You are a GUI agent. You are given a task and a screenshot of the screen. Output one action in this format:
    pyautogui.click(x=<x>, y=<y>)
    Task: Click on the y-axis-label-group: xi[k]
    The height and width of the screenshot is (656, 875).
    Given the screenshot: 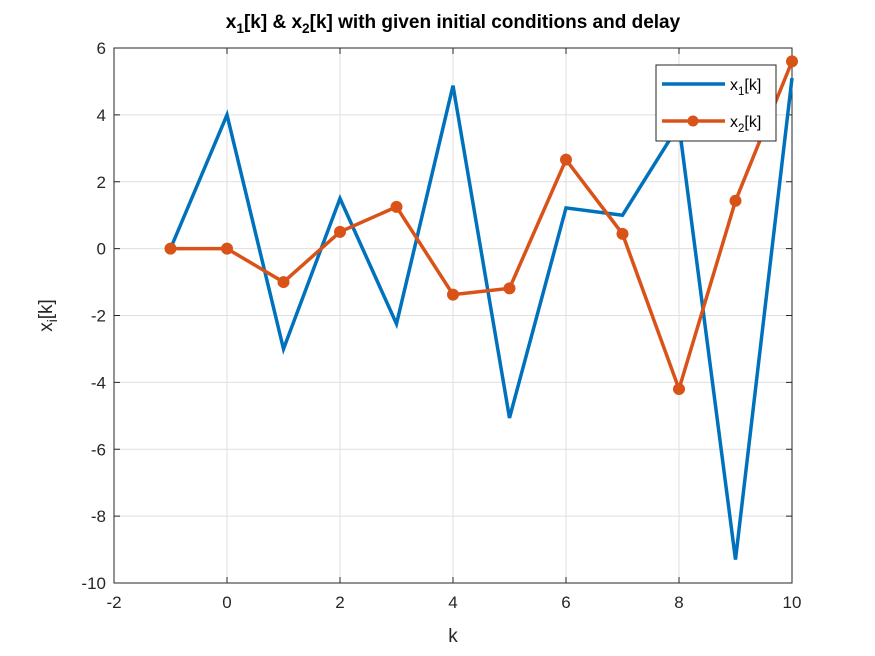 What is the action you would take?
    pyautogui.click(x=48, y=315)
    